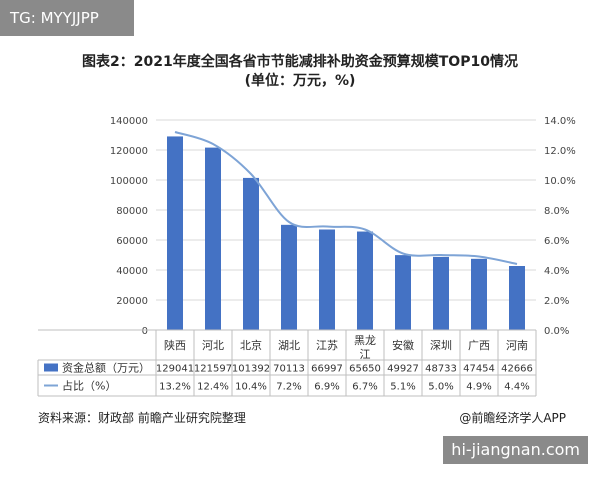  Describe the element at coordinates (517, 369) in the screenshot. I see `amount-value: 42666` at that location.